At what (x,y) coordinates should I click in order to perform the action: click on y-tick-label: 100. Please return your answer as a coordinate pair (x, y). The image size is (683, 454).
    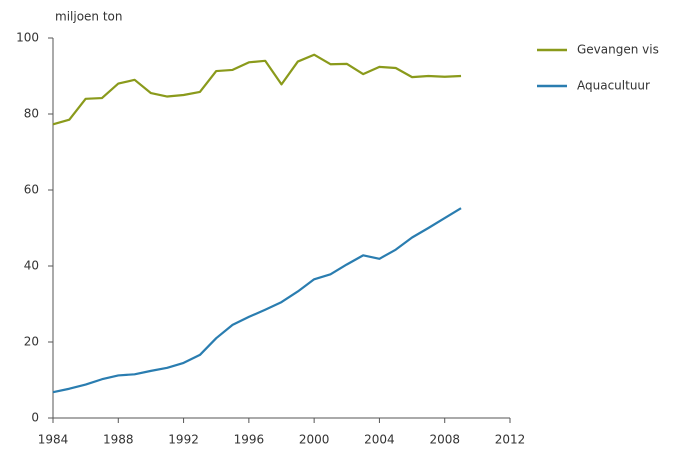
    Looking at the image, I should click on (27, 38).